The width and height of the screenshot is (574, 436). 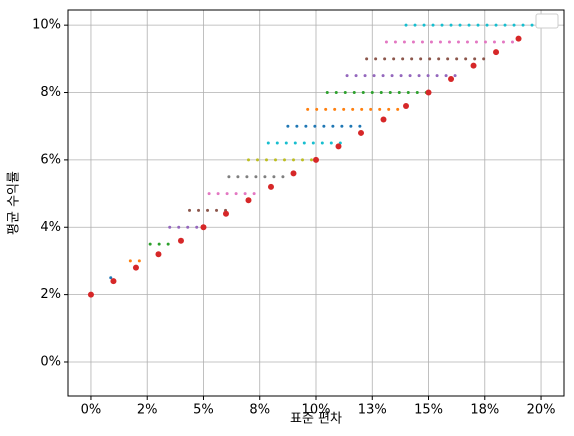 I want to click on x-tick-label: 10%, so click(x=316, y=410).